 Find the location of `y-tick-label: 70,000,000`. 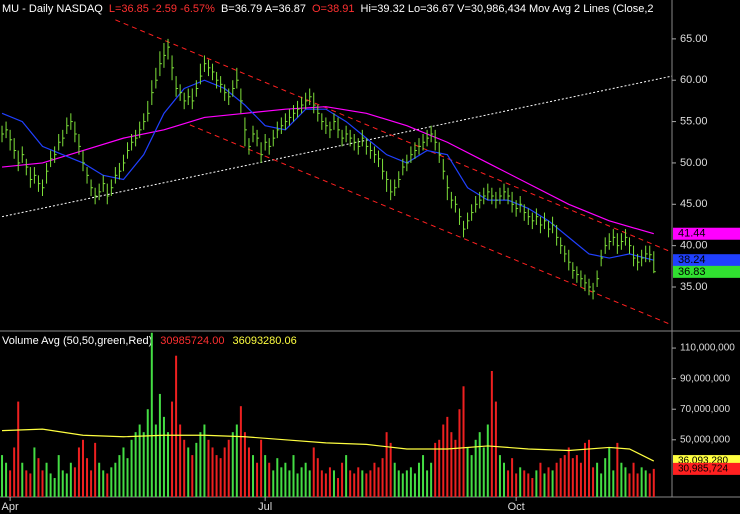

y-tick-label: 70,000,000 is located at coordinates (705, 409).